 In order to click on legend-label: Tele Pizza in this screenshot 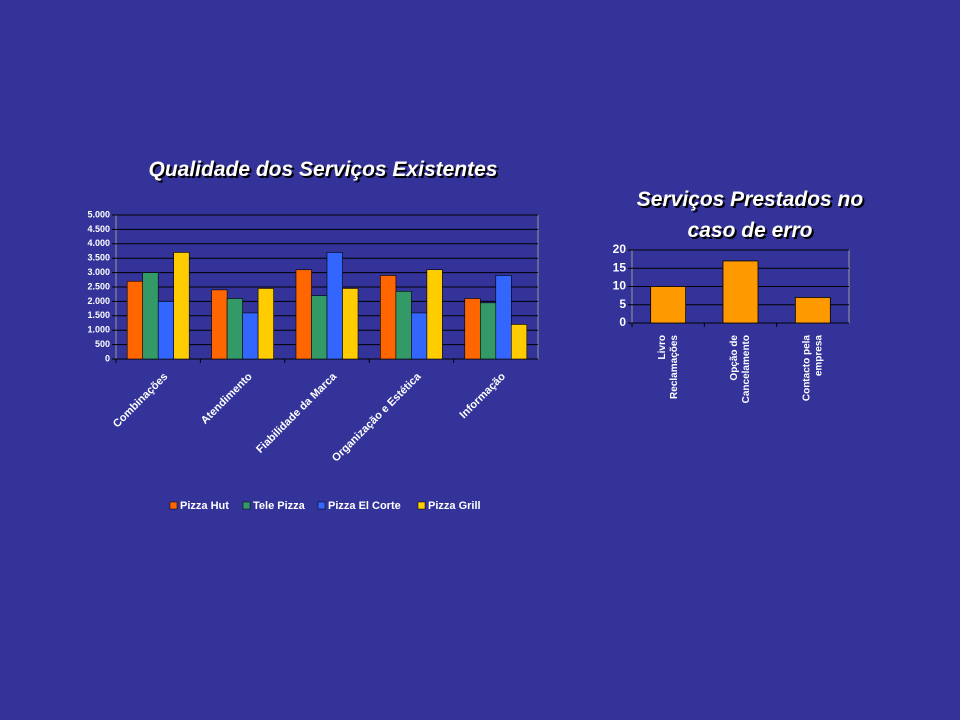, I will do `click(279, 506)`.